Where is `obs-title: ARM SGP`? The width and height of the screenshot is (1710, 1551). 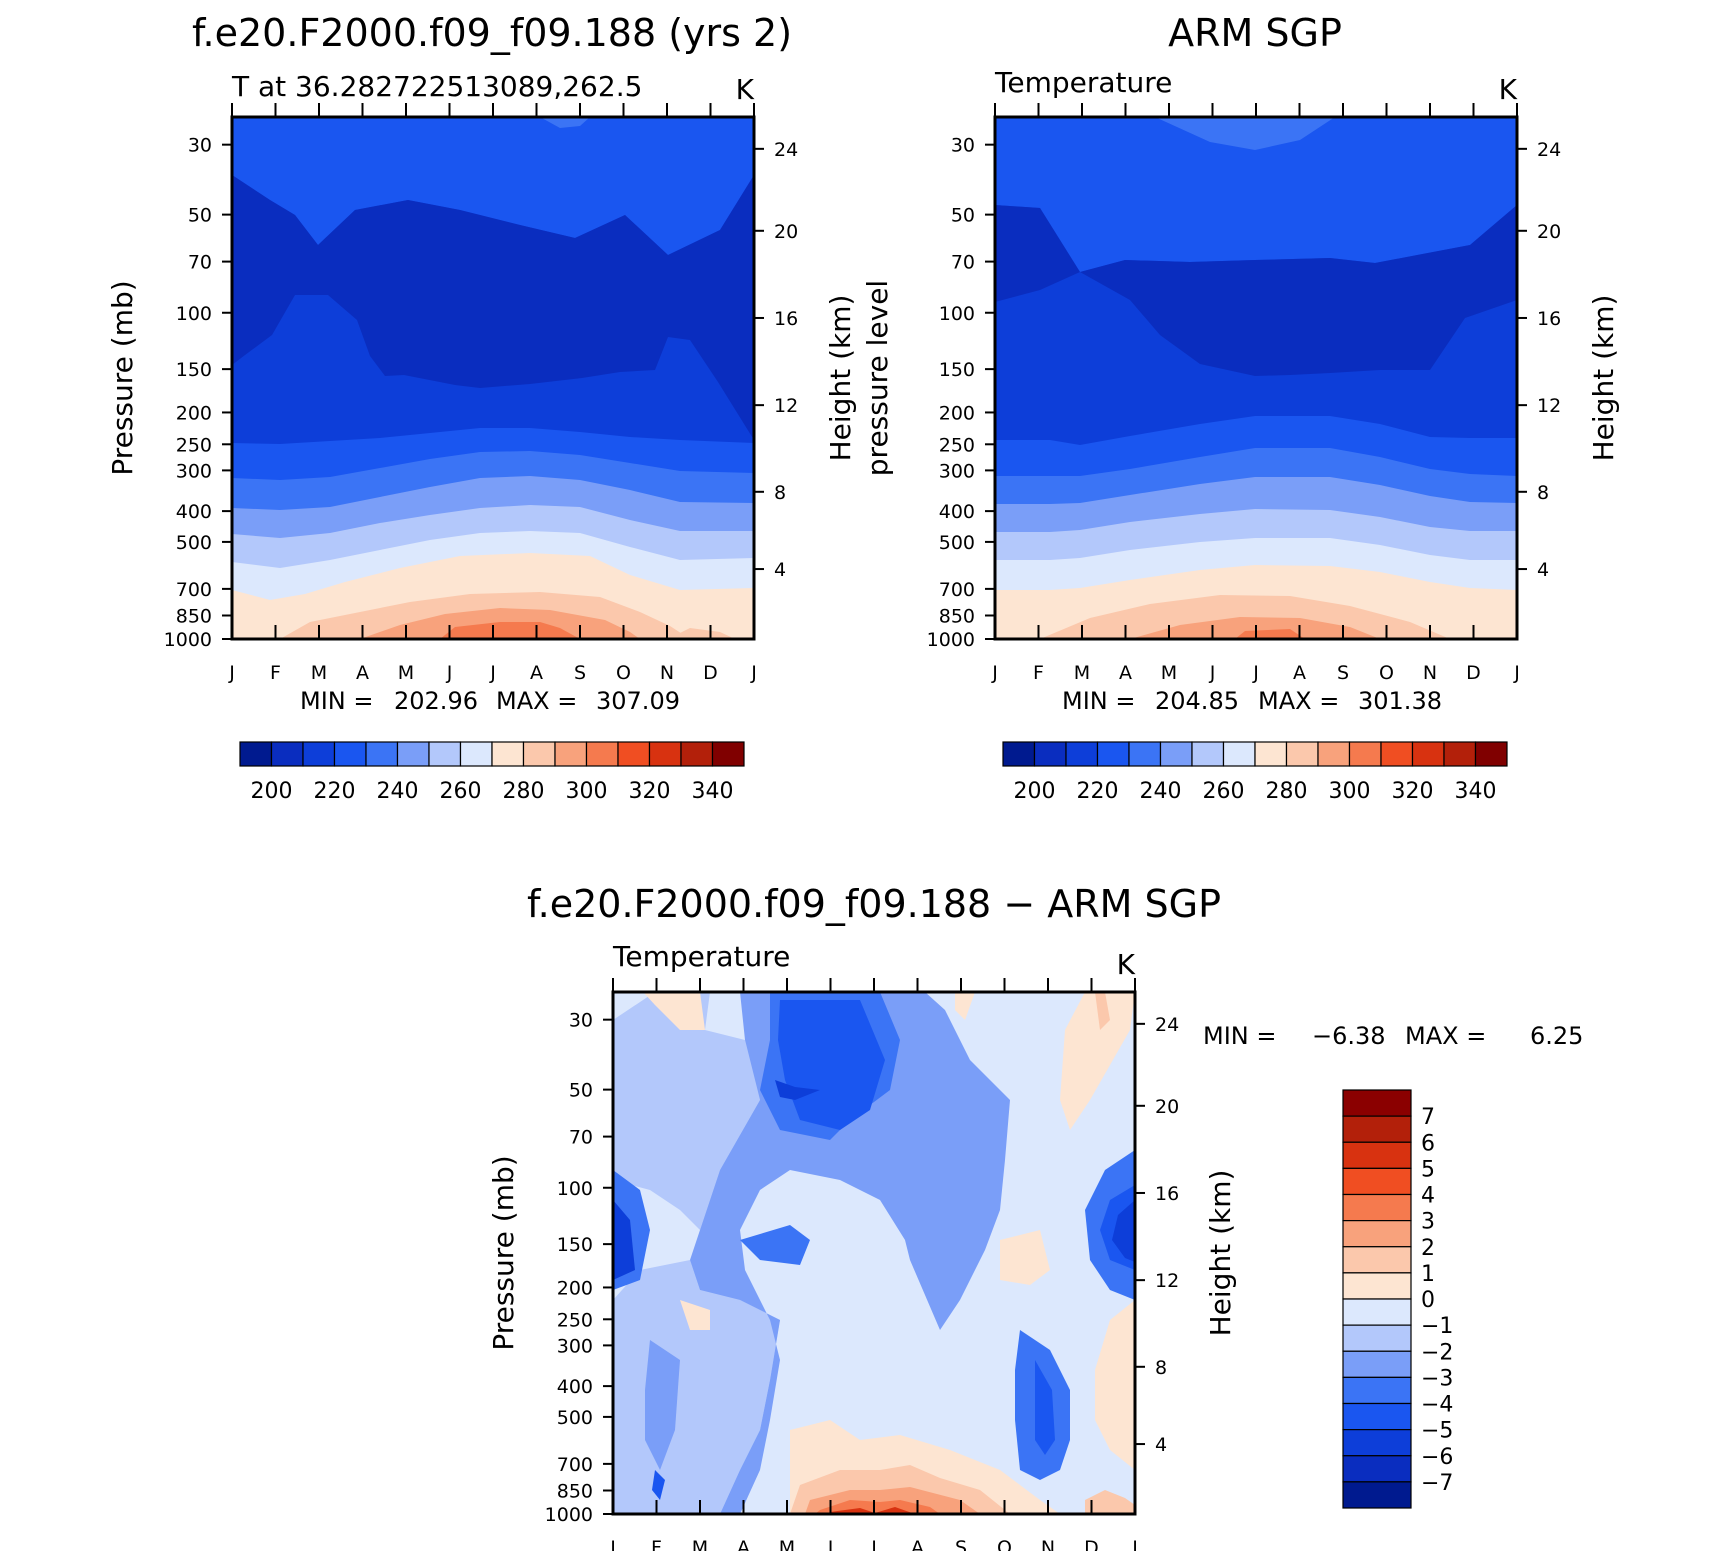
obs-title: ARM SGP is located at coordinates (1255, 33).